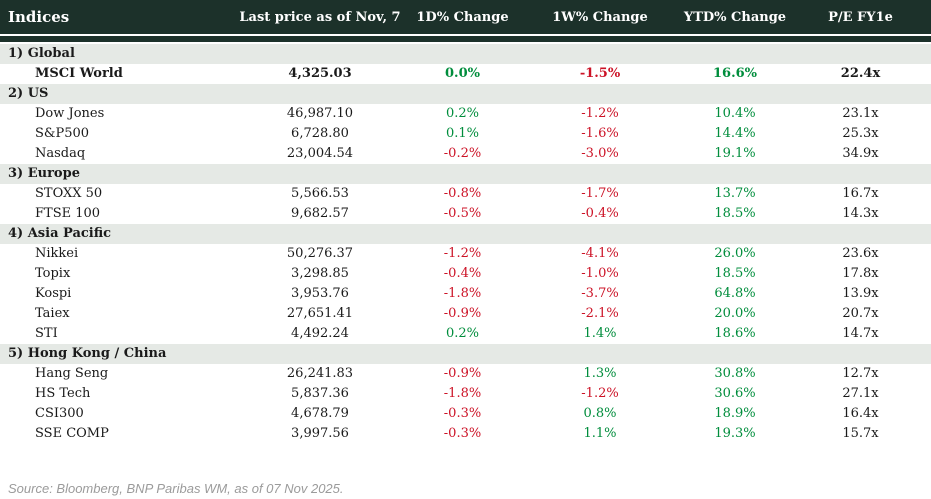  What do you see at coordinates (320, 293) in the screenshot?
I see `last-price: 3,953.76` at bounding box center [320, 293].